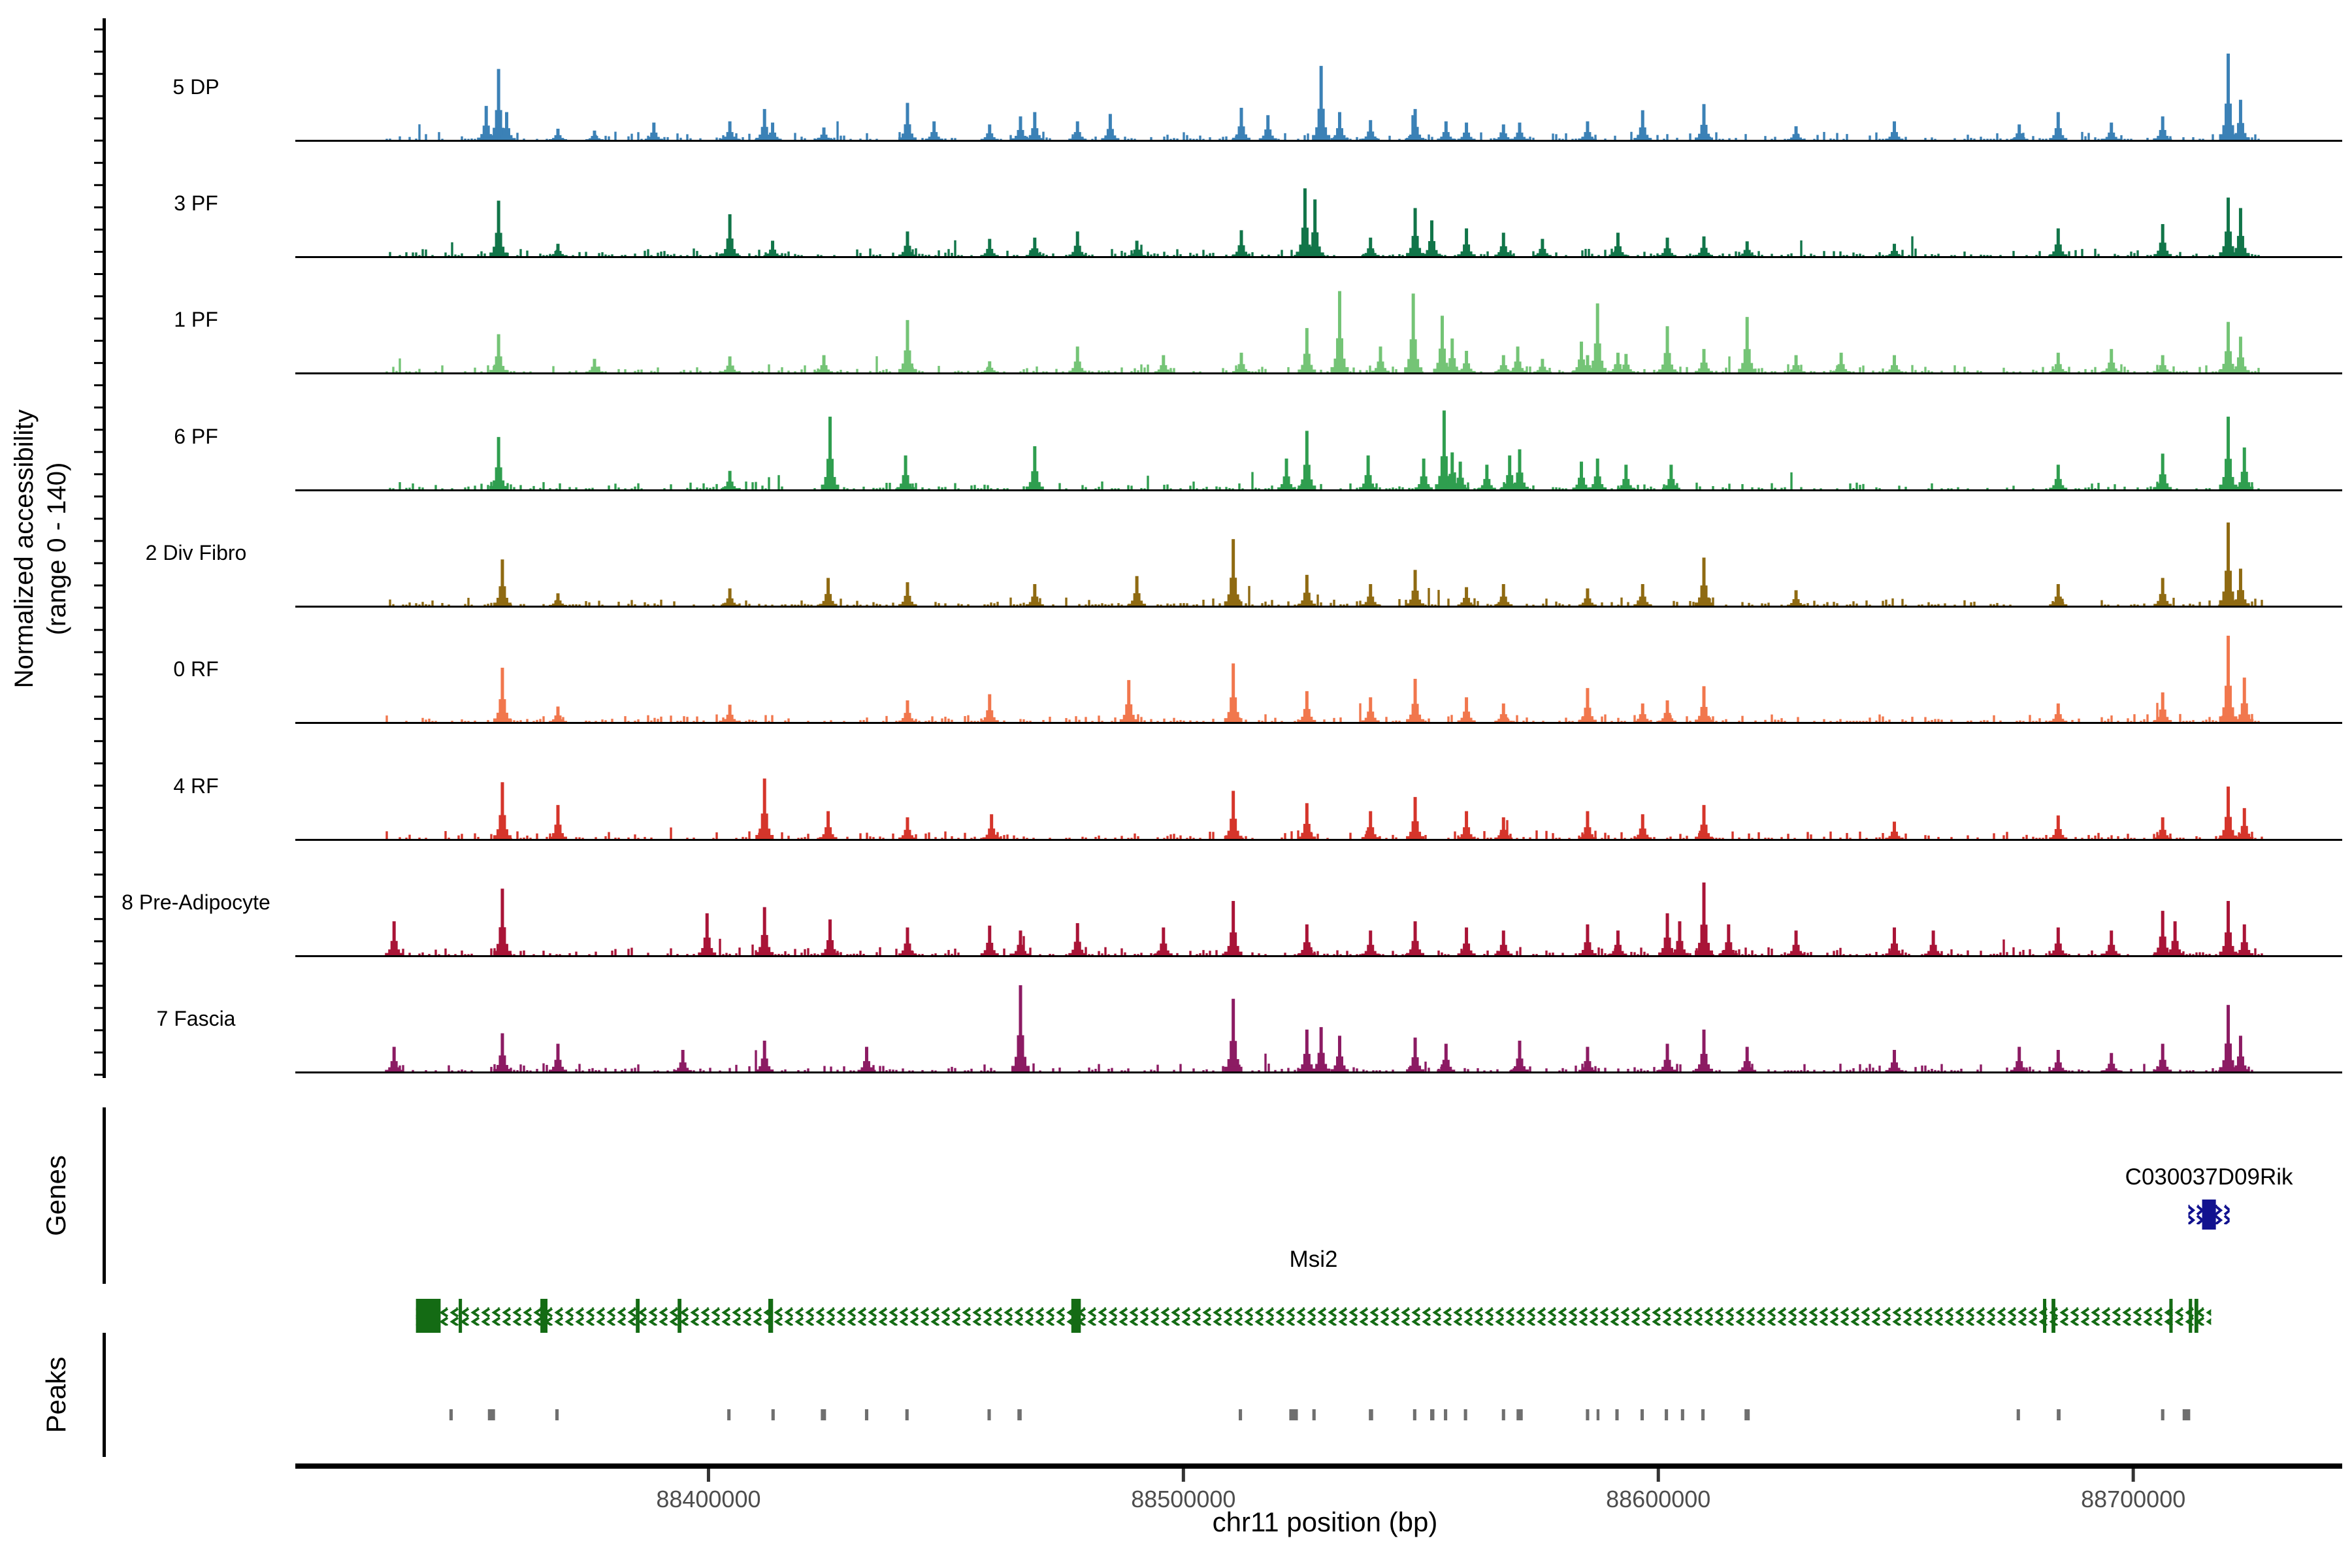 The height and width of the screenshot is (1568, 2352). What do you see at coordinates (196, 902) in the screenshot?
I see `track-label-8-pre-adipocyte: 8 Pre-Adipocyte` at bounding box center [196, 902].